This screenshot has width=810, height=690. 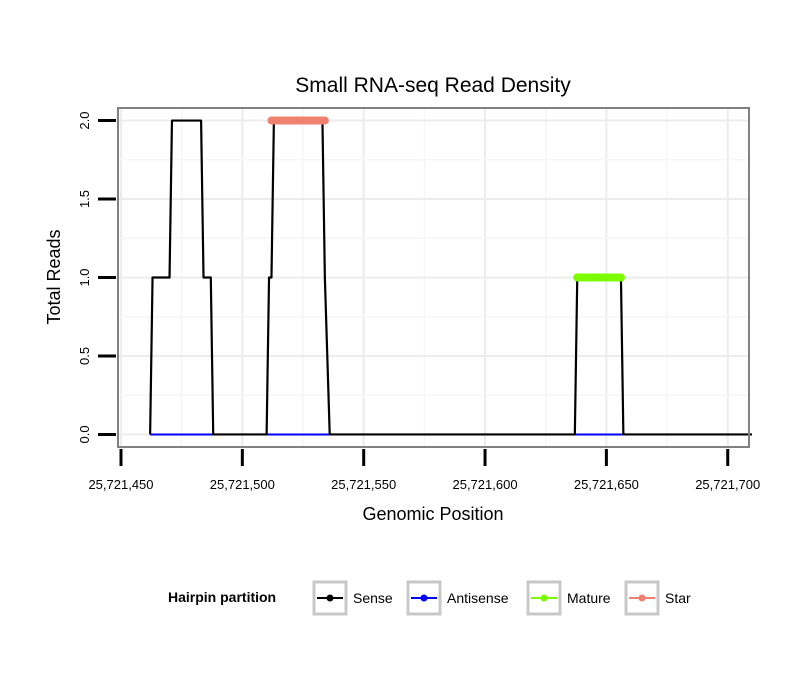 What do you see at coordinates (96, 277) in the screenshot?
I see `y-axis: 0.0 0.5 1.0 1.5 2.0` at bounding box center [96, 277].